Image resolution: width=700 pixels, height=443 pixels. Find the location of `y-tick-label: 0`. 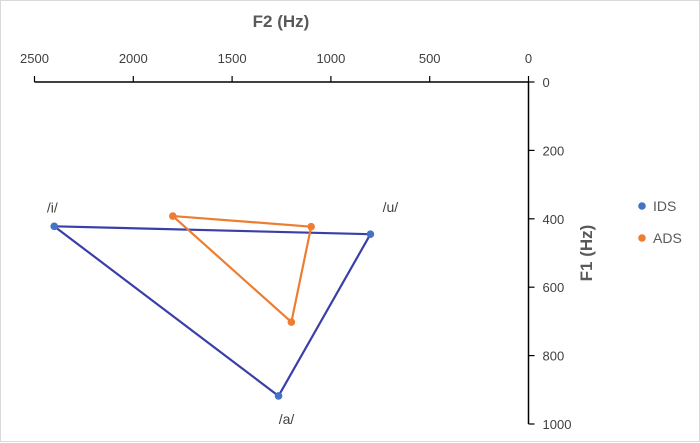

y-tick-label: 0 is located at coordinates (546, 82).